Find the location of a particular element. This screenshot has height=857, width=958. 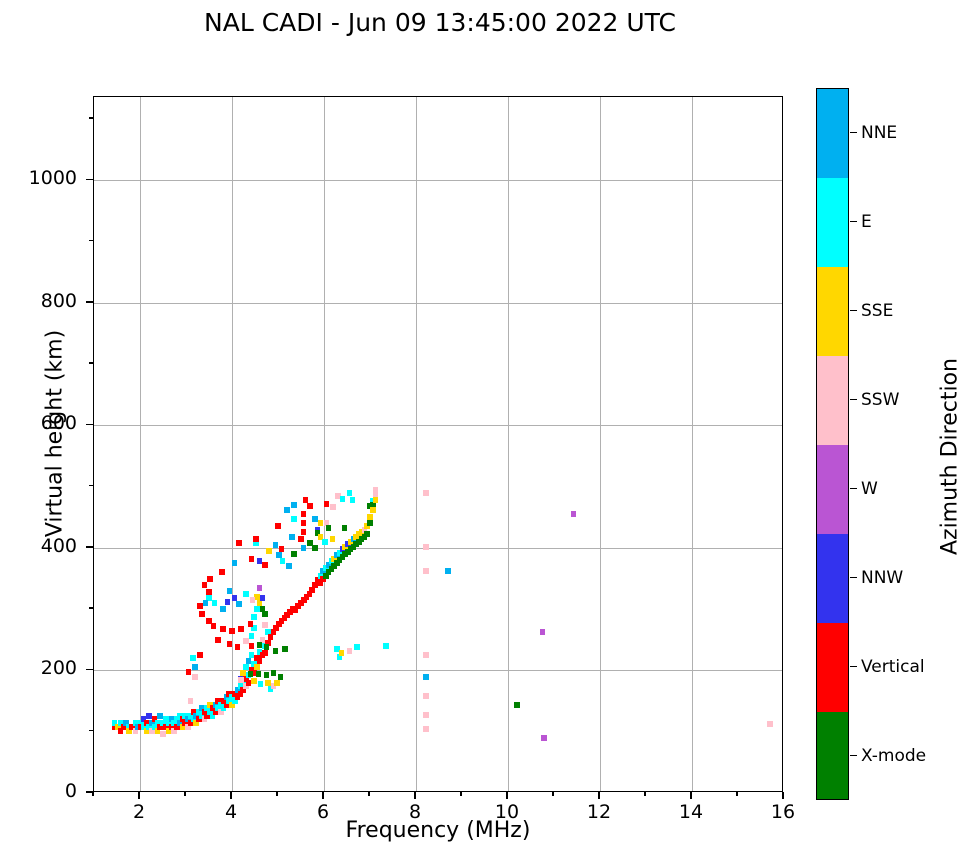

colorbar-label-e: E is located at coordinates (866, 221).